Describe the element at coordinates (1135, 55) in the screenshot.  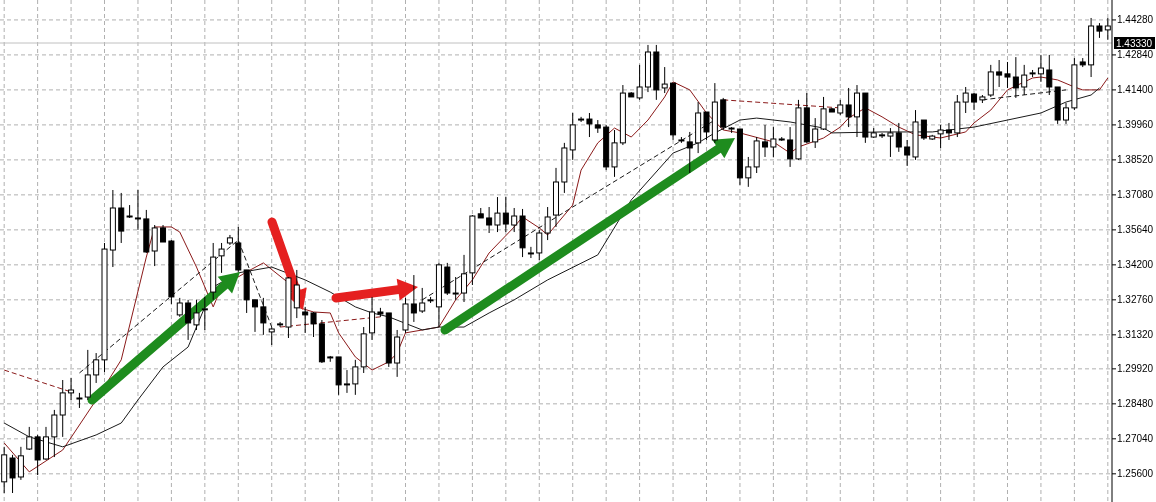
I see `y-tick-label: 1.42840` at that location.